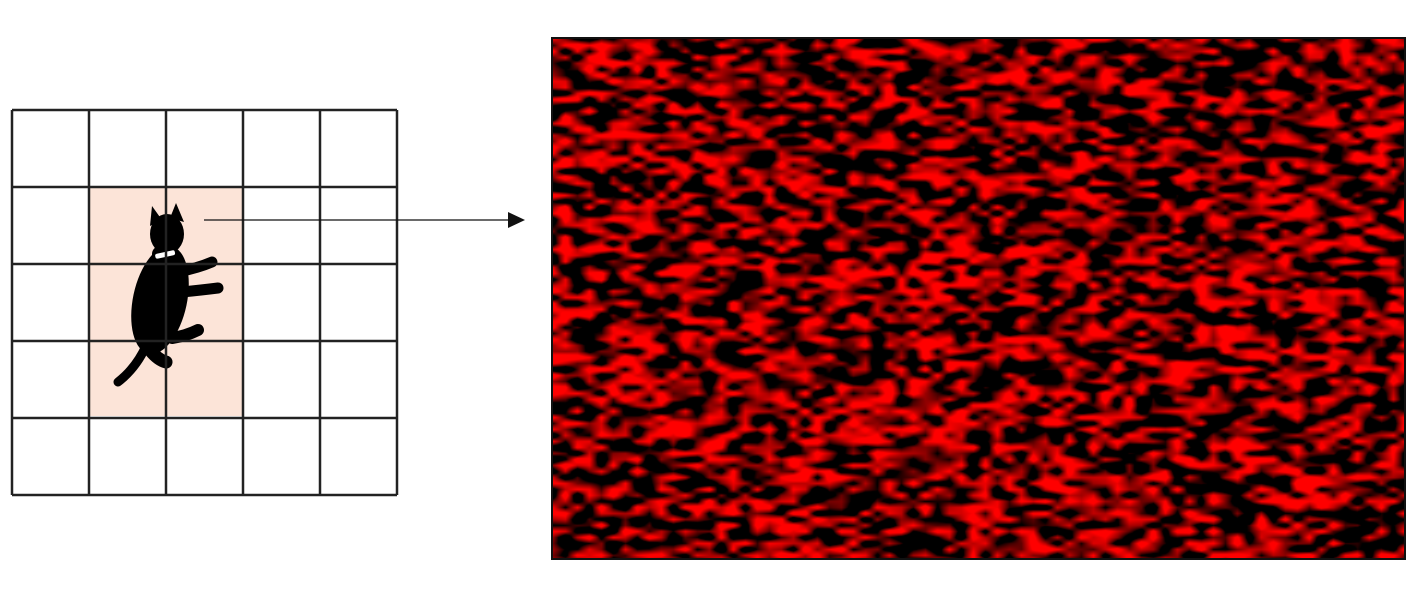  What do you see at coordinates (364, 220) in the screenshot?
I see `arrow-right-icon` at bounding box center [364, 220].